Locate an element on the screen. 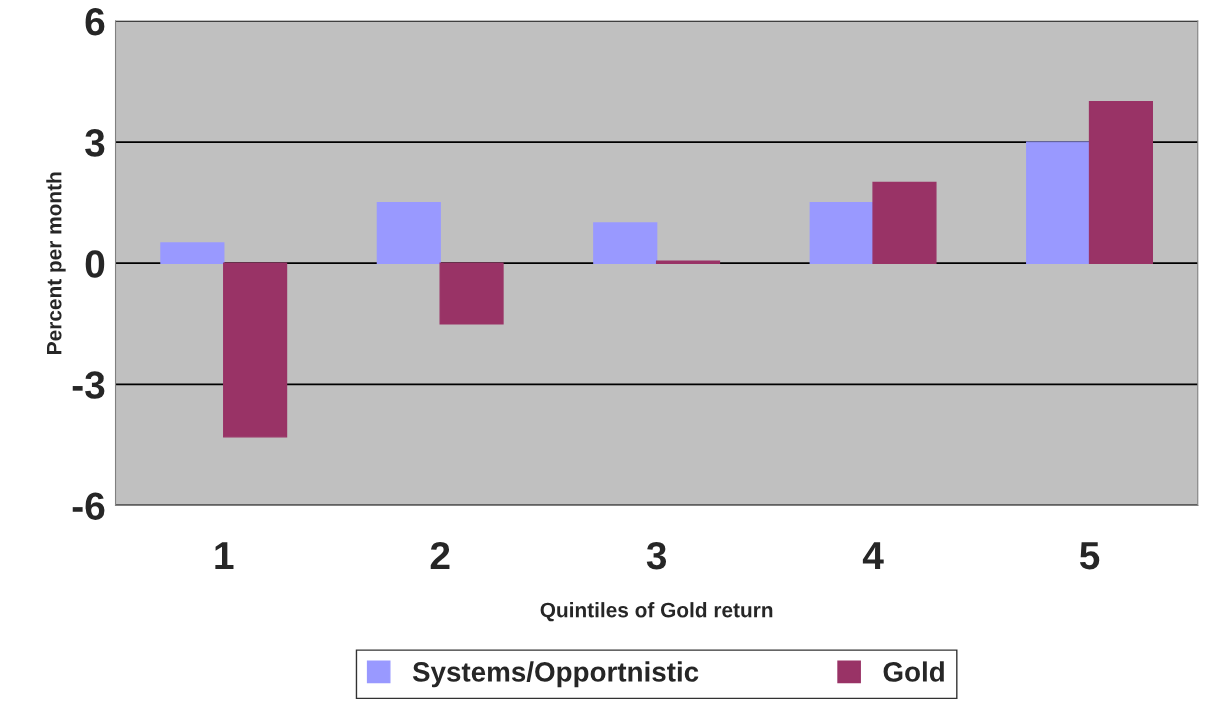  legend-label: Systems/Opportnistic is located at coordinates (555, 674).